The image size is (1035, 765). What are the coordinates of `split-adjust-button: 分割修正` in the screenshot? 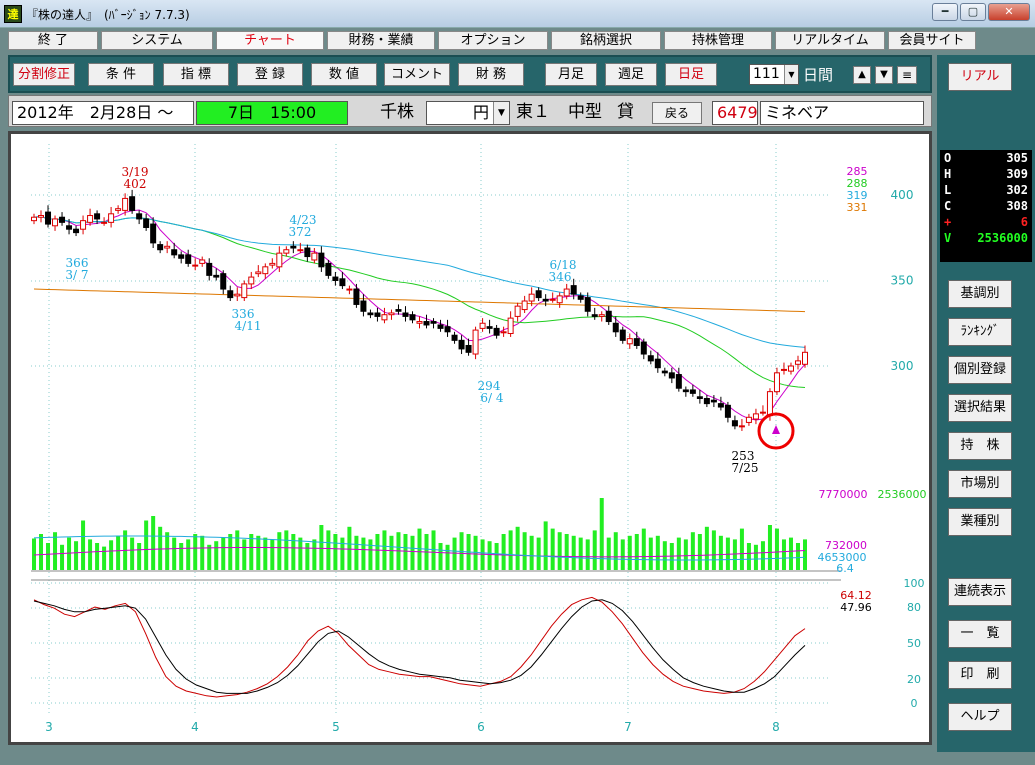 It's located at (44, 74).